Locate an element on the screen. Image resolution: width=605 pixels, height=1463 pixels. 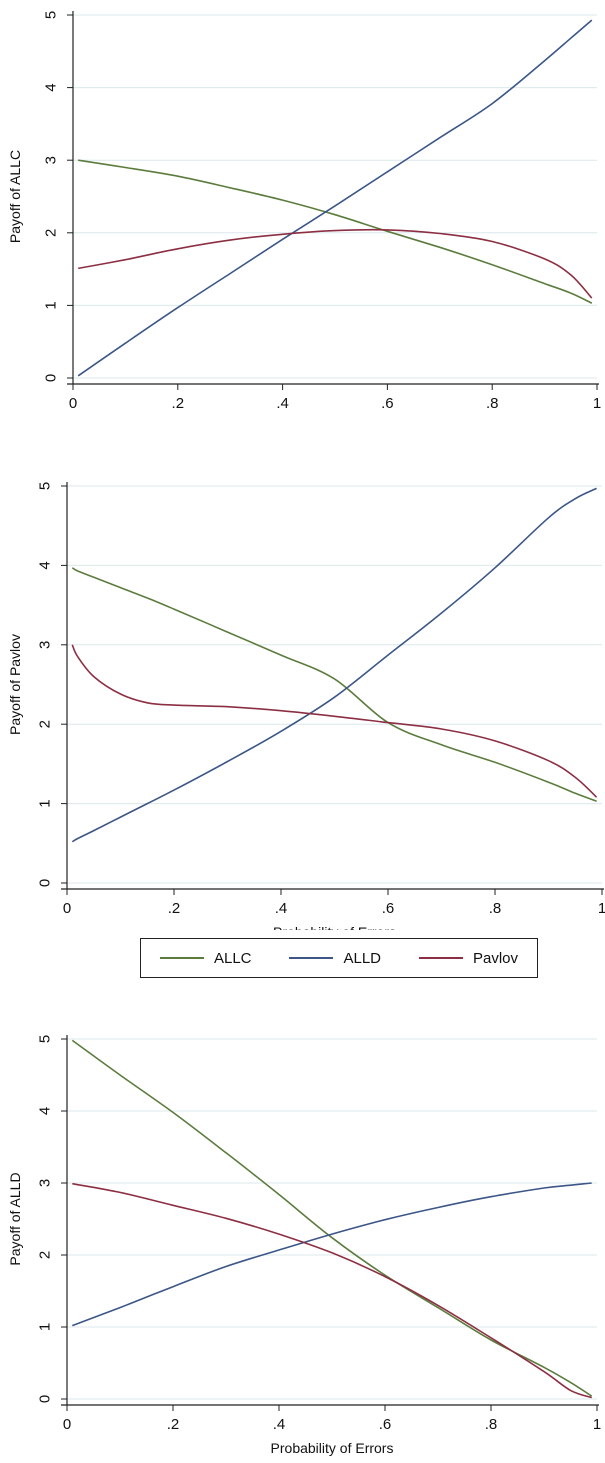
legend-label-alld: ALLD is located at coordinates (362, 958).